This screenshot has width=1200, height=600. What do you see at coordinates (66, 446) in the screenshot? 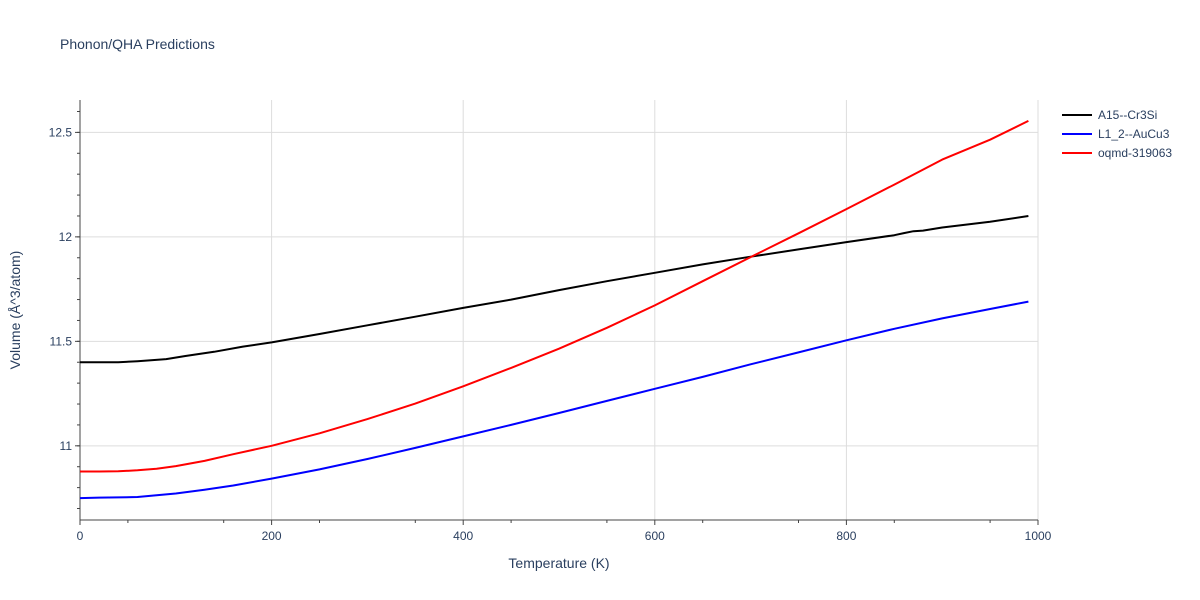
I see `y-tick-label: 11` at bounding box center [66, 446].